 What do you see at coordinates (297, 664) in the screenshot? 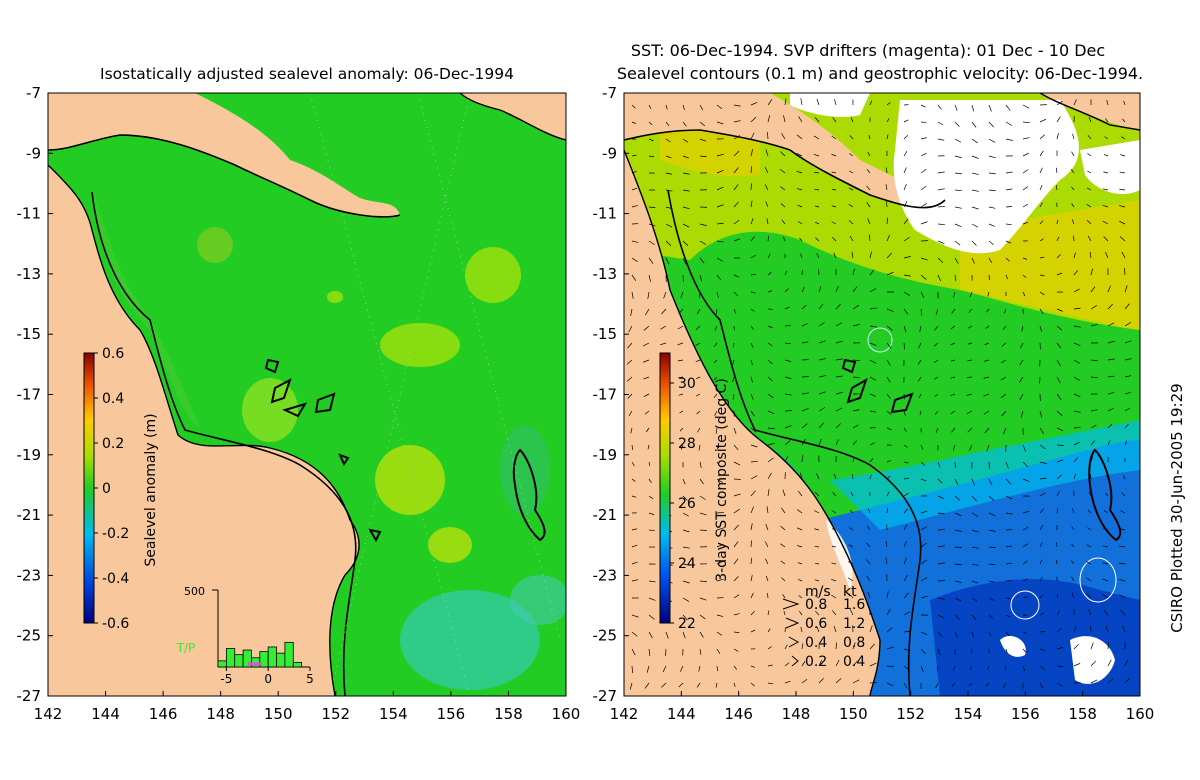
I see `inset-bar` at bounding box center [297, 664].